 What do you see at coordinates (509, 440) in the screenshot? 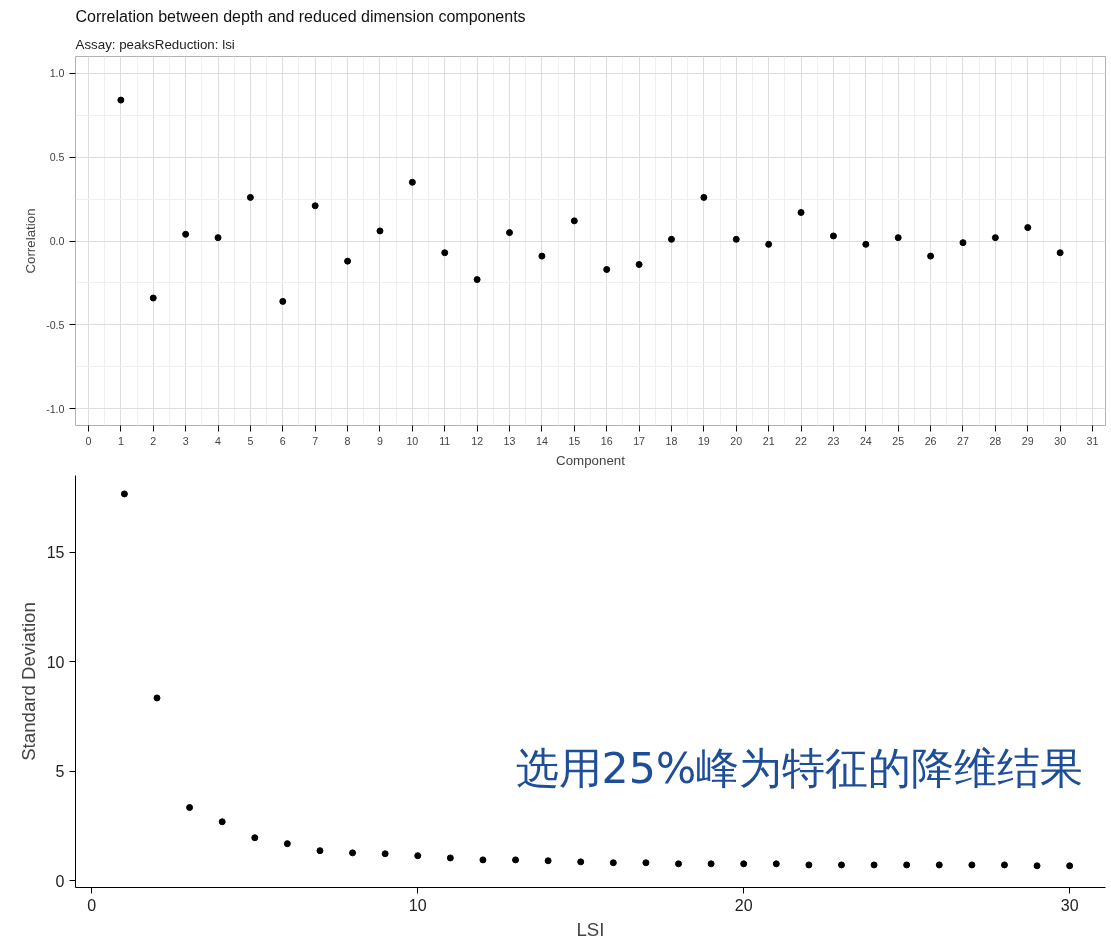
I see `x-tick-label: 13` at bounding box center [509, 440].